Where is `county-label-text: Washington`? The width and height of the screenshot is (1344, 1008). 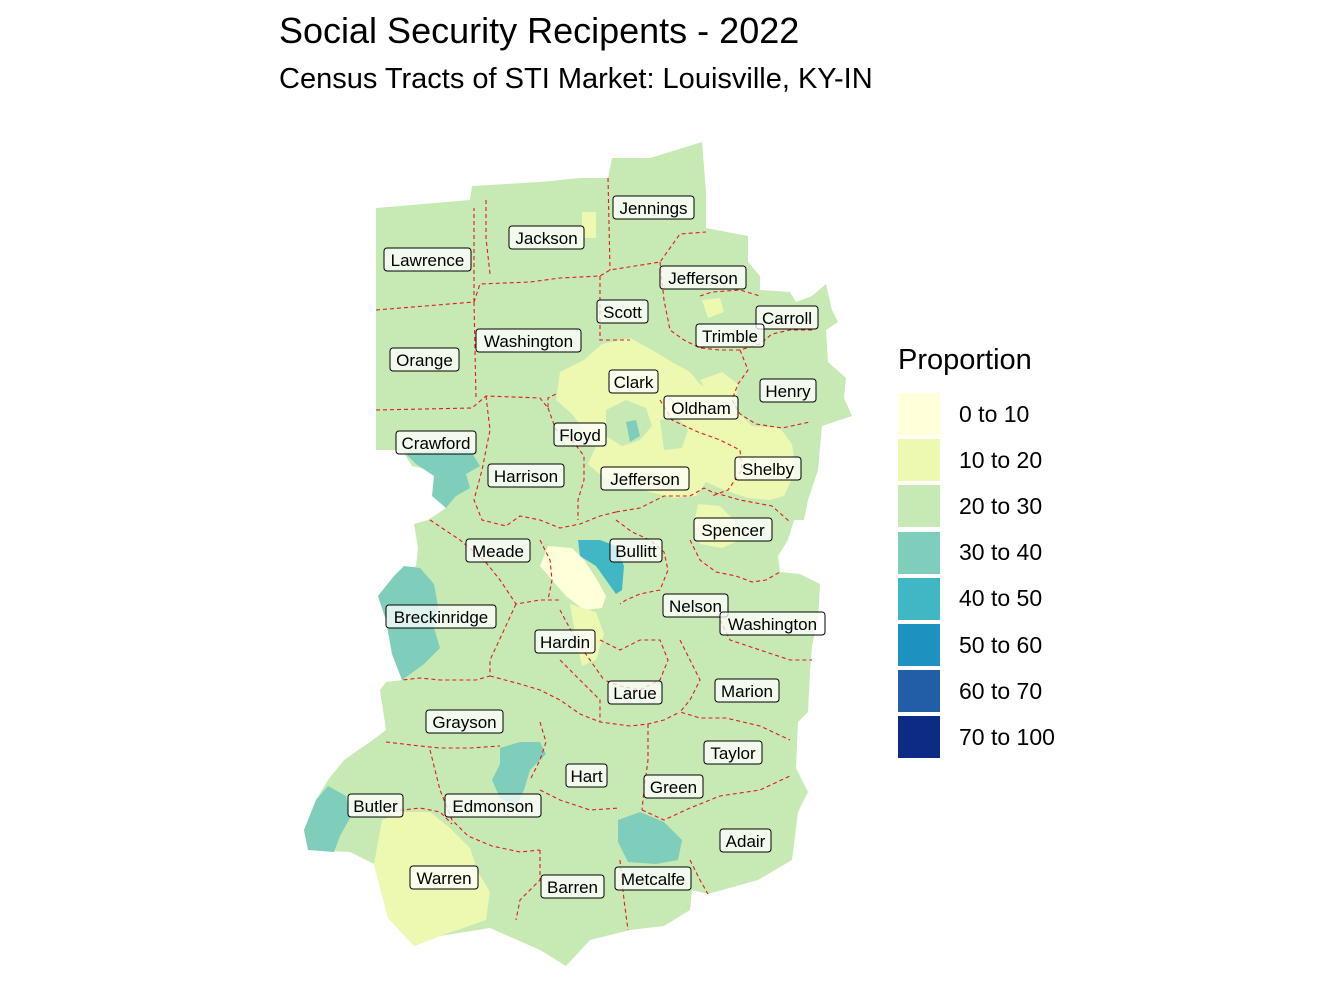 county-label-text: Washington is located at coordinates (772, 624).